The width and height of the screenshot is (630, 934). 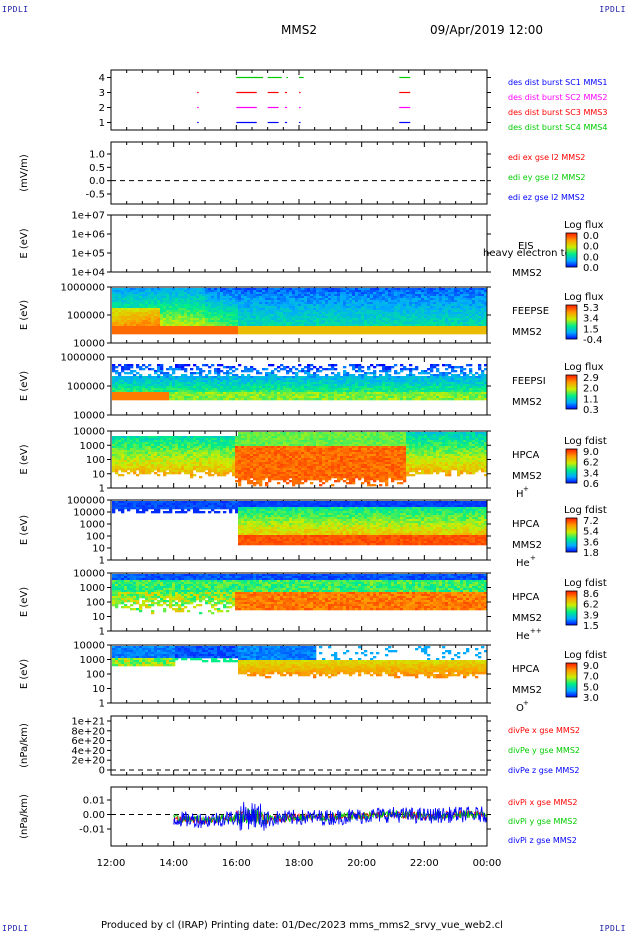 What do you see at coordinates (571, 328) in the screenshot?
I see `colorbar-cell` at bounding box center [571, 328].